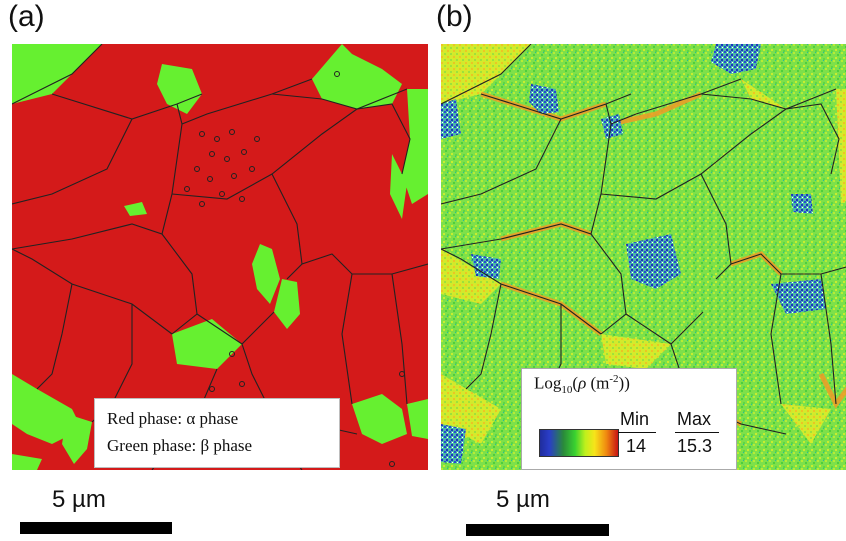 The height and width of the screenshot is (541, 846). What do you see at coordinates (523, 499) in the screenshot?
I see `scale-bar-b-label: 5 µm` at bounding box center [523, 499].